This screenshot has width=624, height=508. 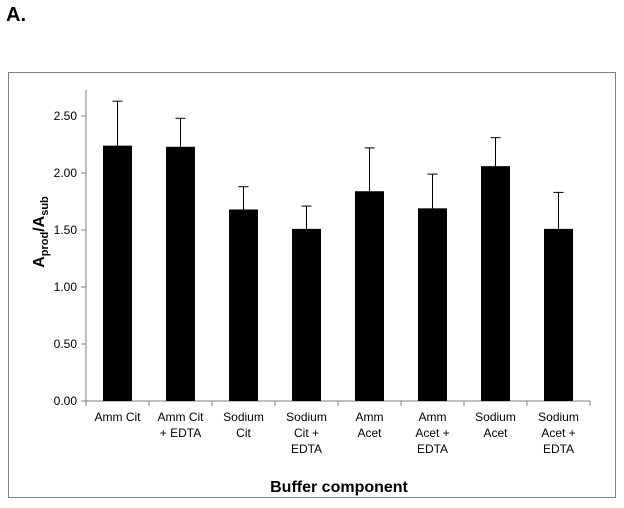 What do you see at coordinates (306, 433) in the screenshot?
I see `x-tick-label: Sodium Cit + EDTA` at bounding box center [306, 433].